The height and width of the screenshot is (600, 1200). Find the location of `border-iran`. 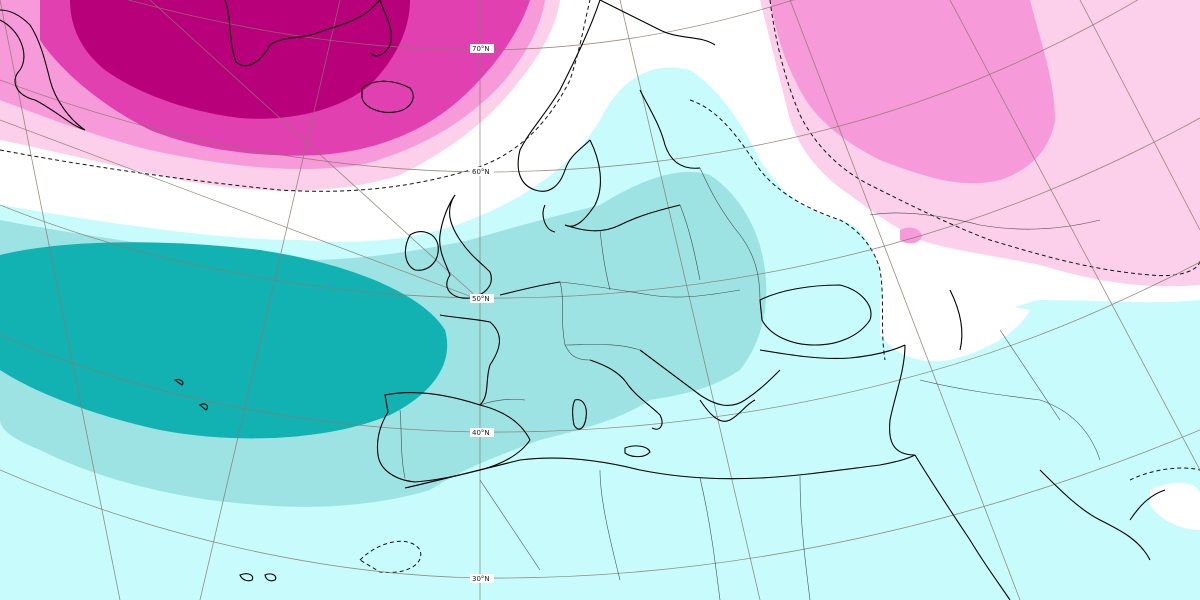

border-iran is located at coordinates (1030, 375).